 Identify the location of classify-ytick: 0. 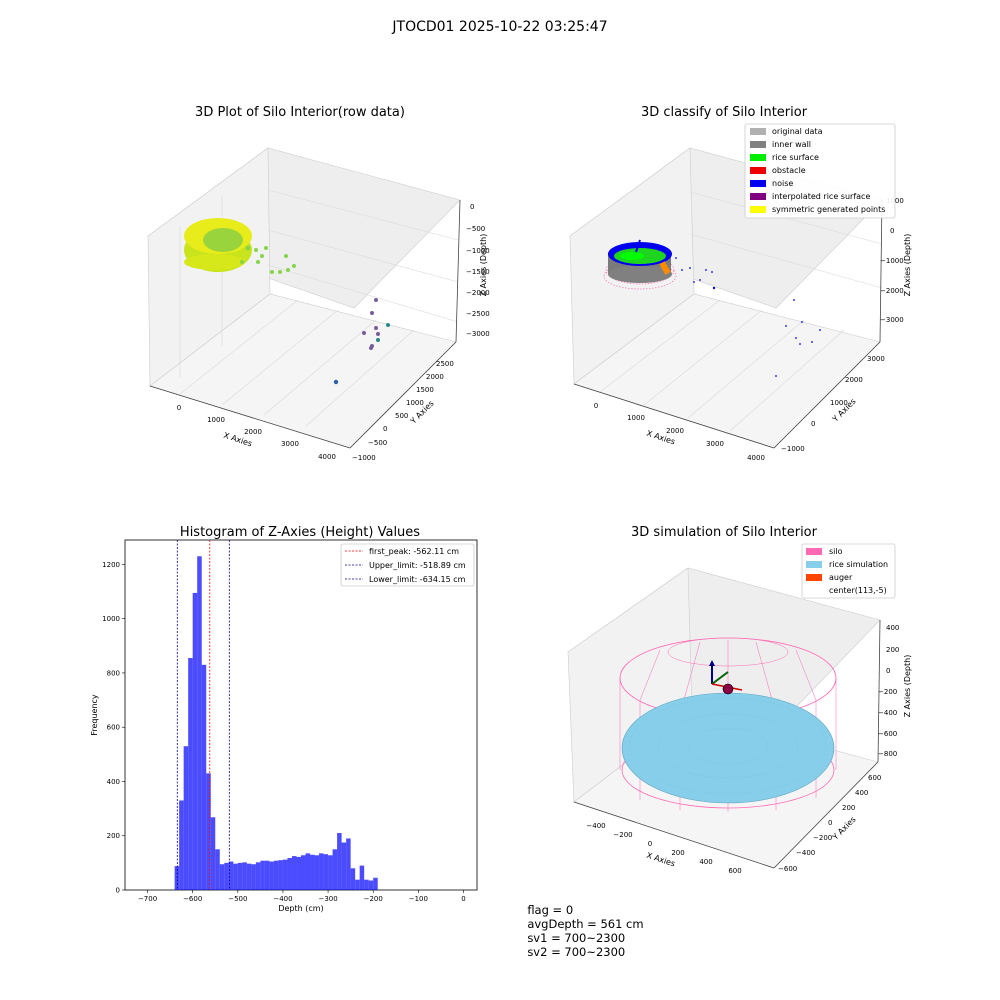
(813, 424).